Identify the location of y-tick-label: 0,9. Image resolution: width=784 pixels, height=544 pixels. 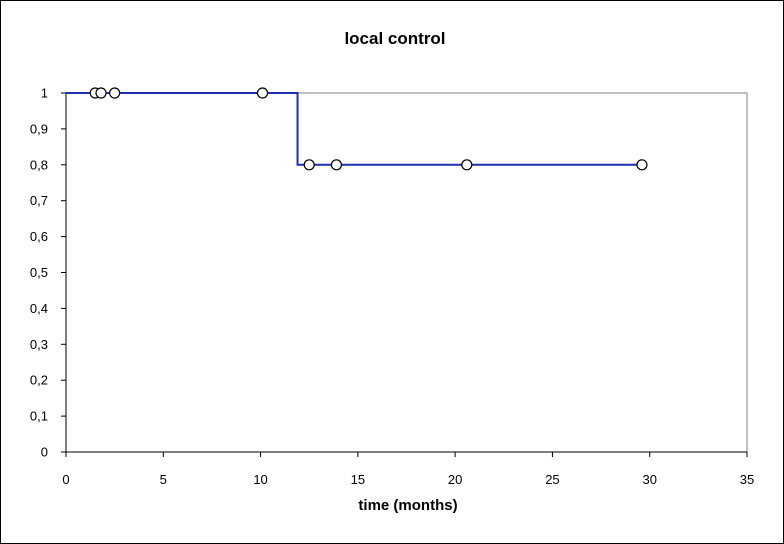
(39, 128).